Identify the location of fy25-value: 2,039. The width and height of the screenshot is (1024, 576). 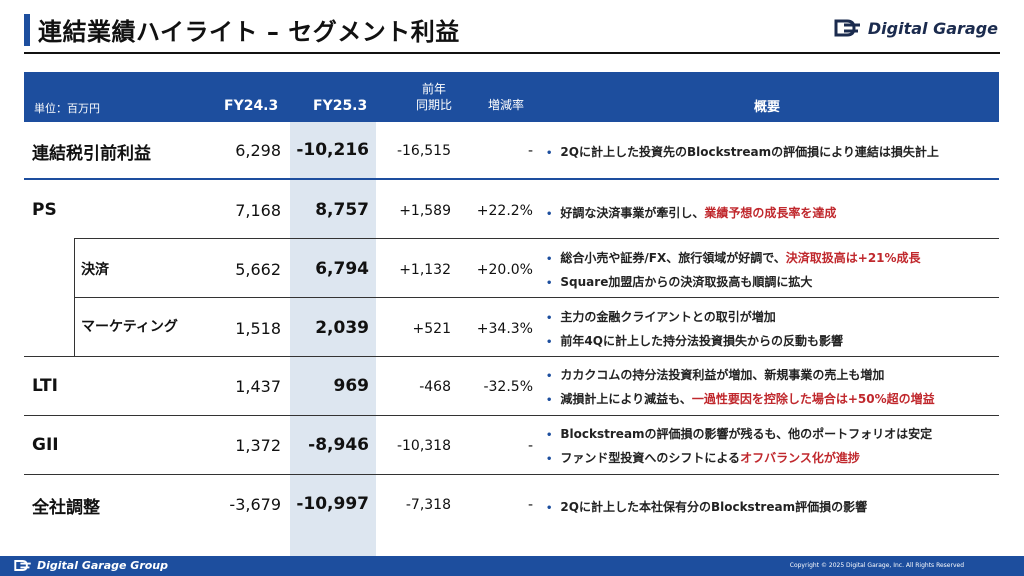
(342, 328).